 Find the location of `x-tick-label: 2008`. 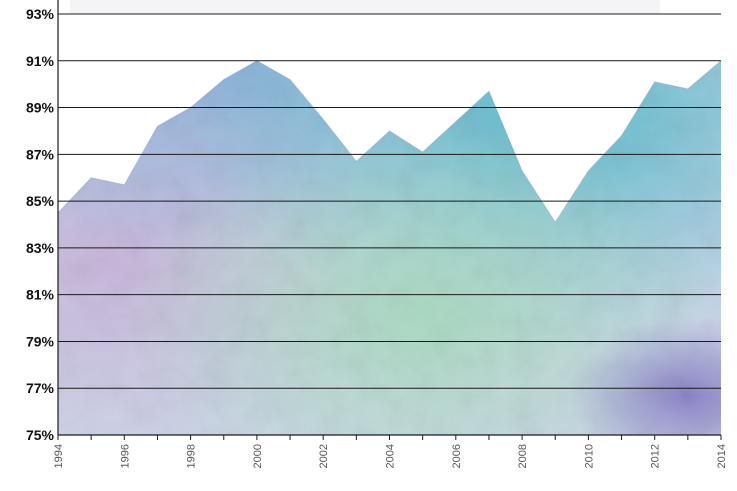

x-tick-label: 2008 is located at coordinates (523, 456).